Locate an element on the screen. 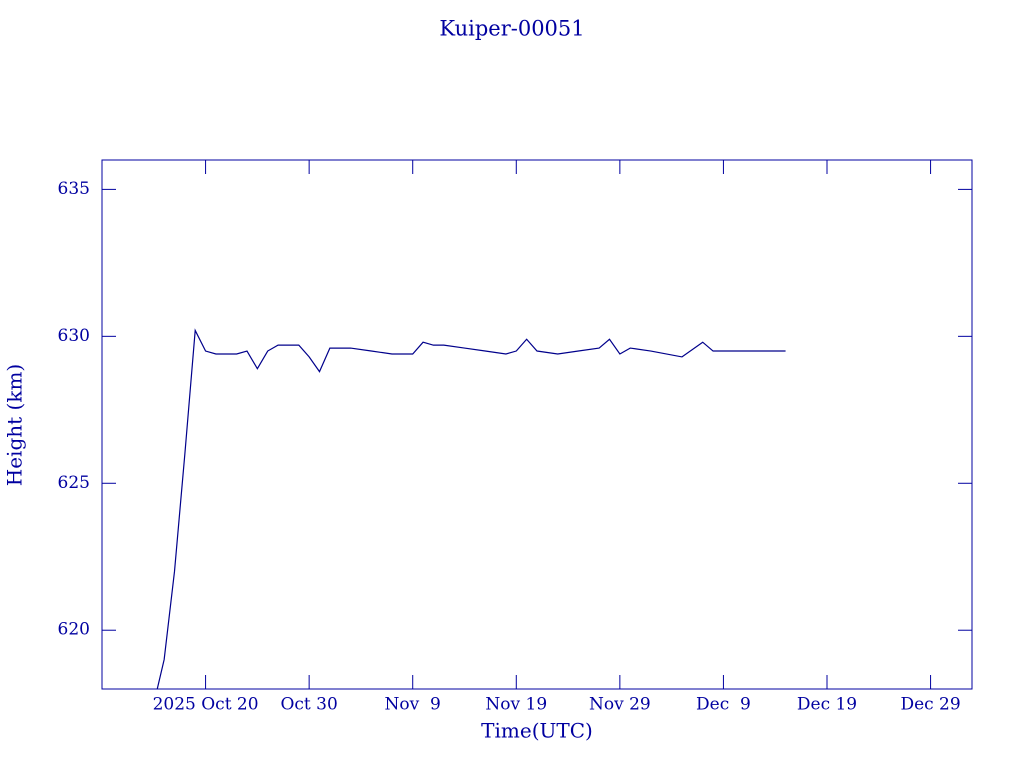 This screenshot has height=772, width=1024. x-tick-label: Dec 9 is located at coordinates (723, 705).